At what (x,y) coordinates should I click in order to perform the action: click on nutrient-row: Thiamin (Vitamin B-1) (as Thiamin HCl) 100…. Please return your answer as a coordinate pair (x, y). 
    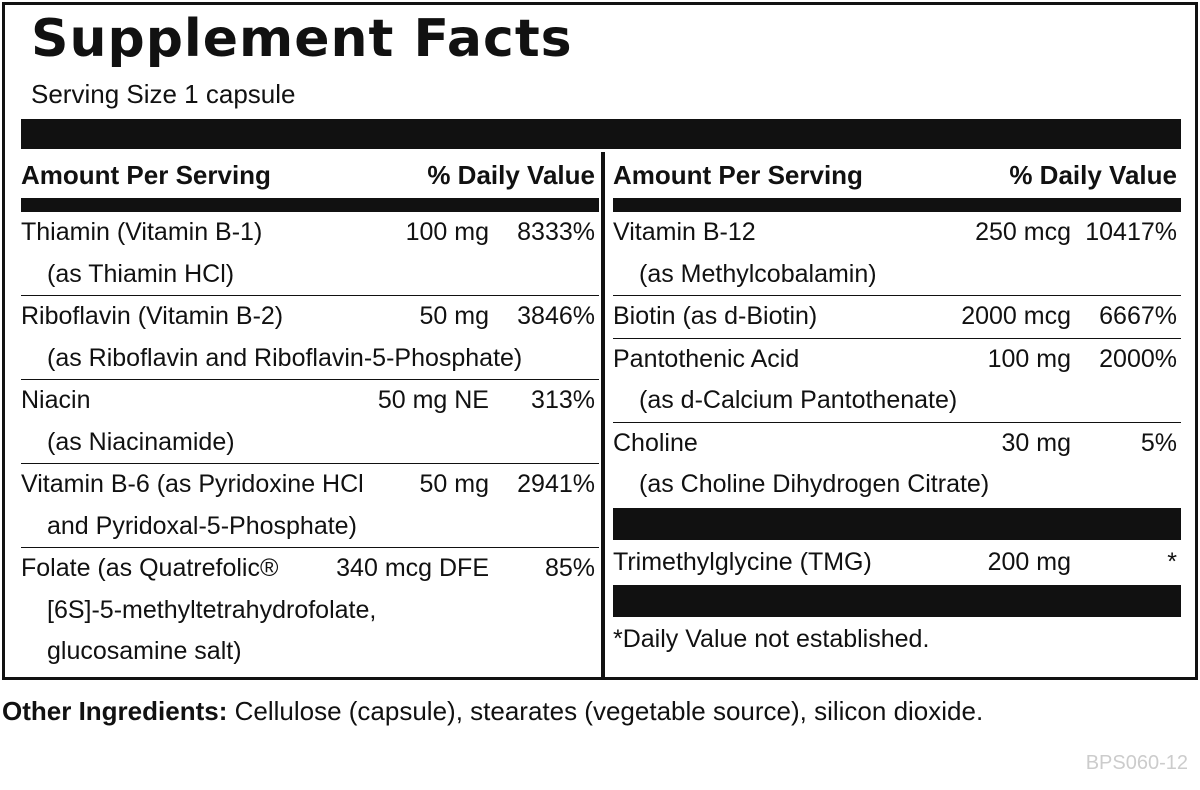
    Looking at the image, I should click on (310, 254).